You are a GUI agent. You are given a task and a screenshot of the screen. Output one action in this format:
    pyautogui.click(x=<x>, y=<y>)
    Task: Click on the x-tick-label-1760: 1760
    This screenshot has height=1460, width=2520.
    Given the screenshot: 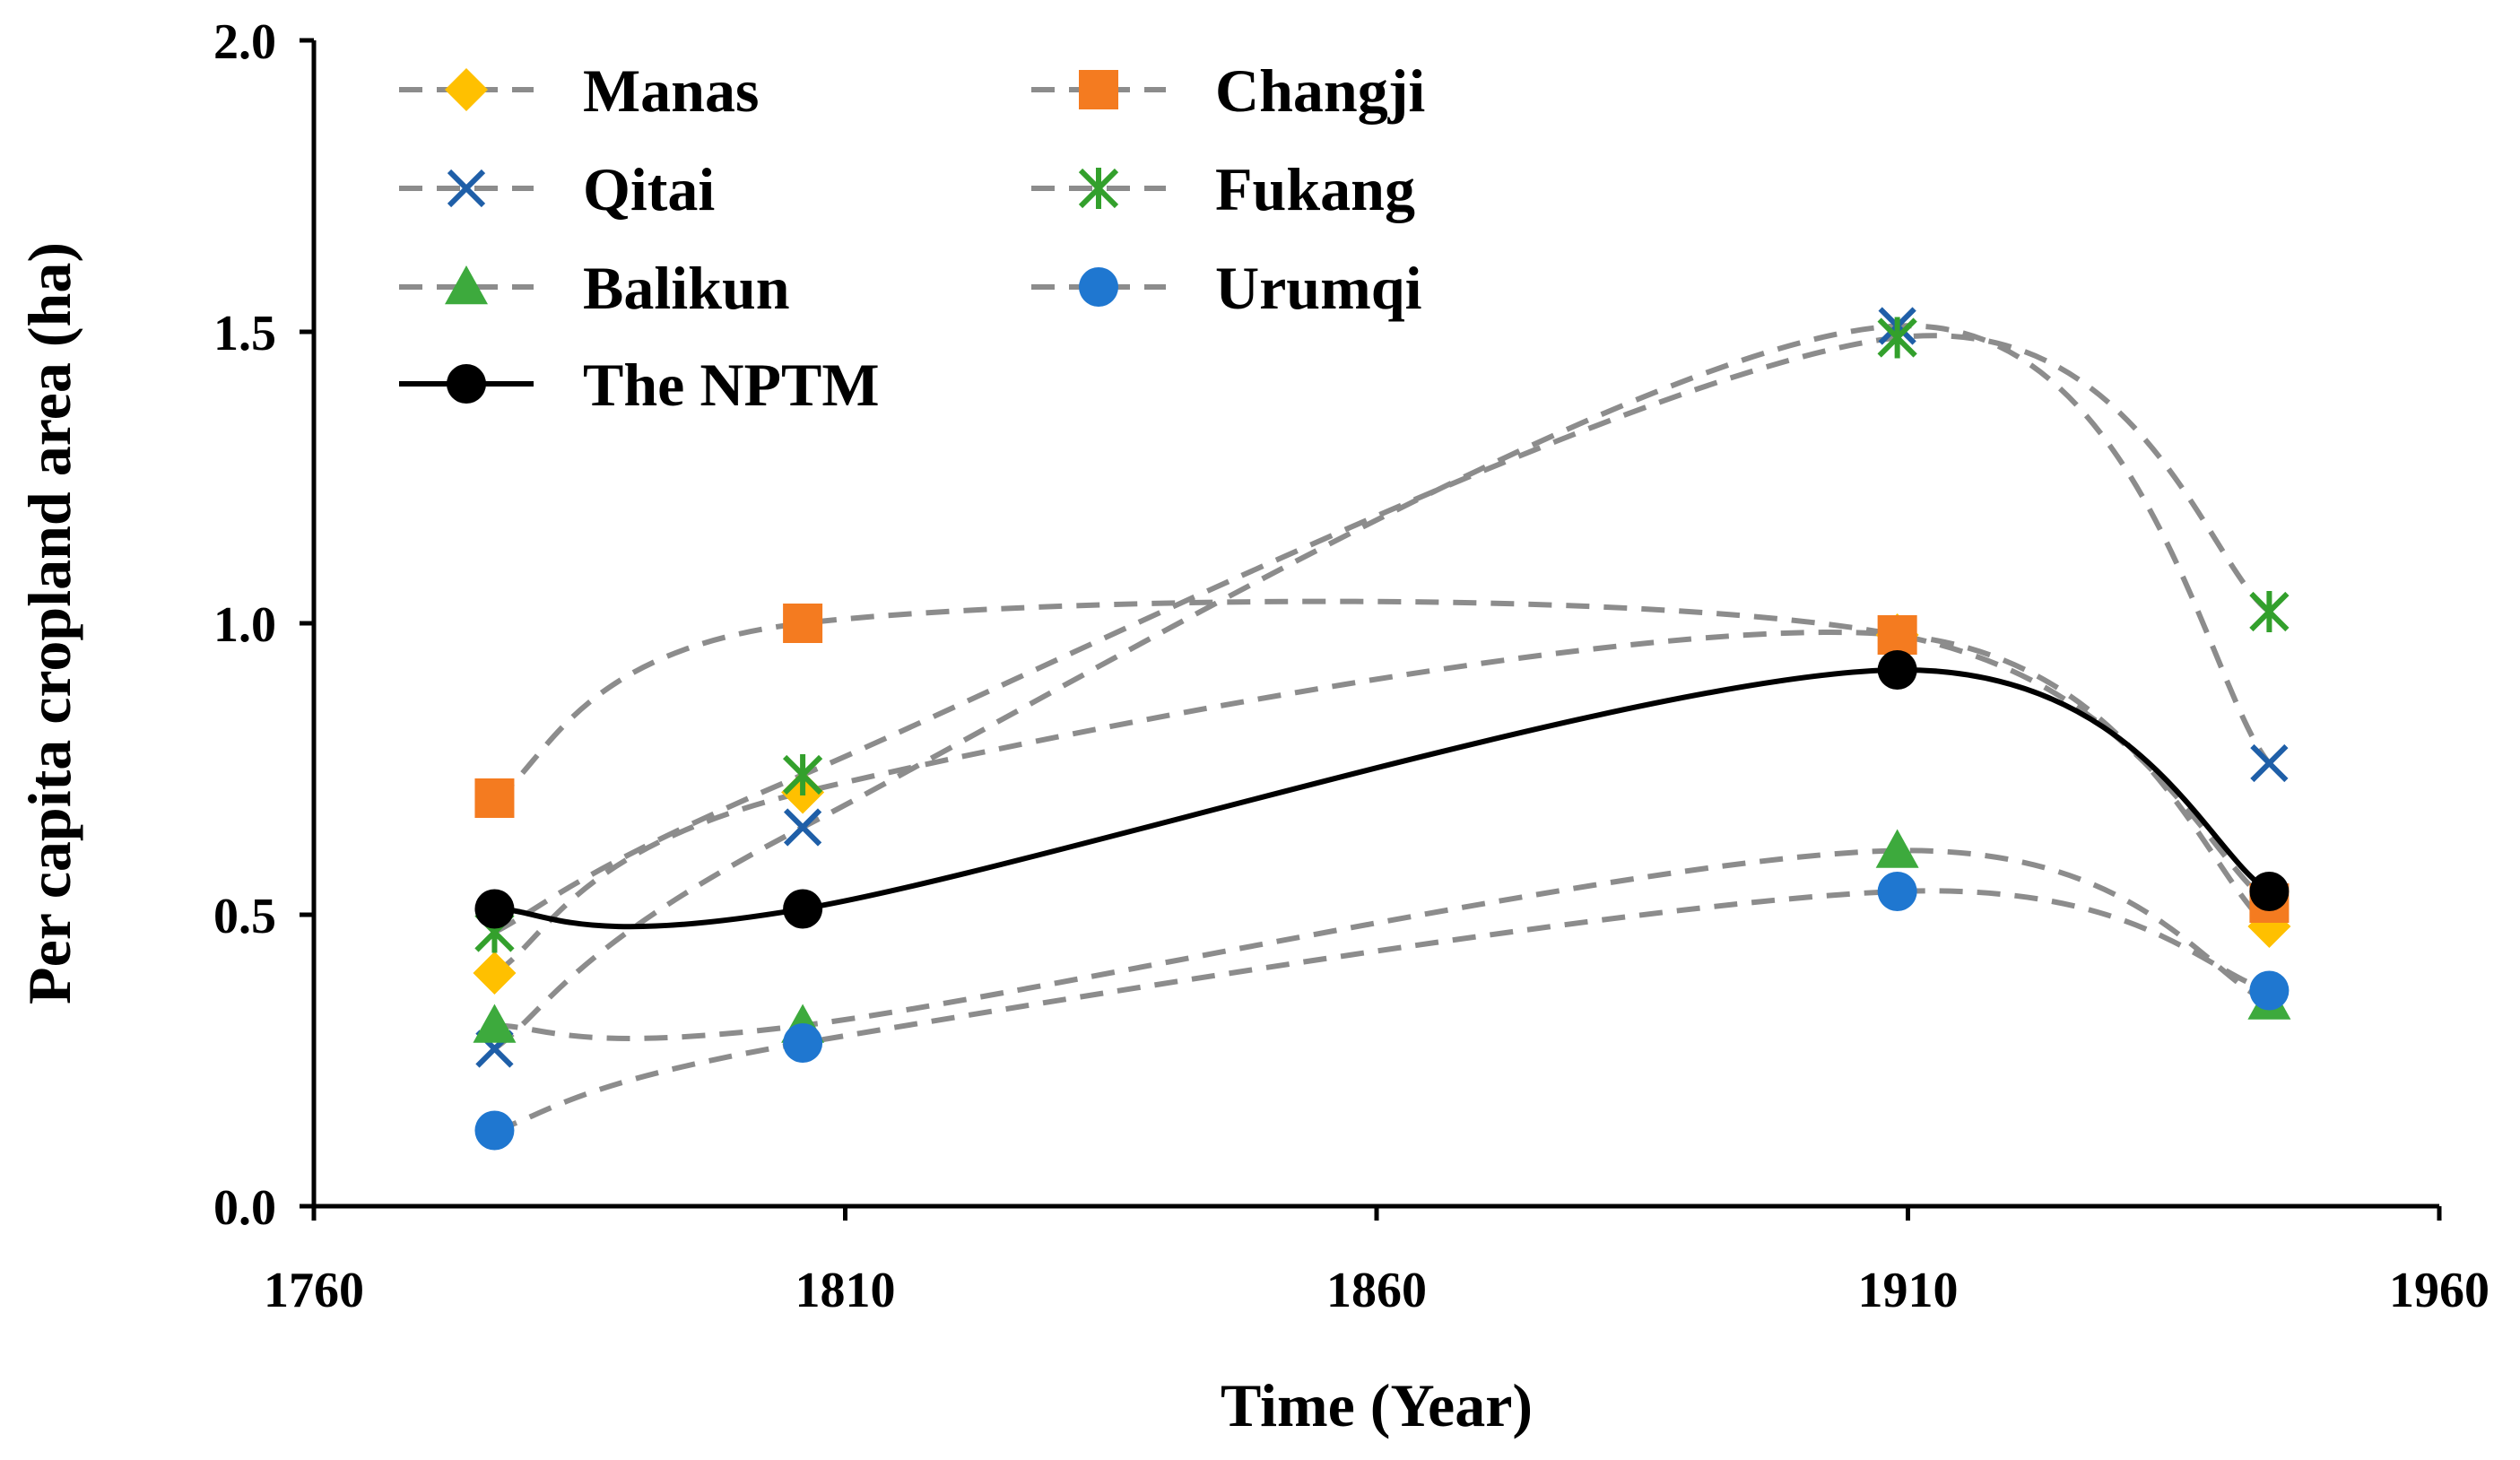 What is the action you would take?
    pyautogui.click(x=314, y=1290)
    